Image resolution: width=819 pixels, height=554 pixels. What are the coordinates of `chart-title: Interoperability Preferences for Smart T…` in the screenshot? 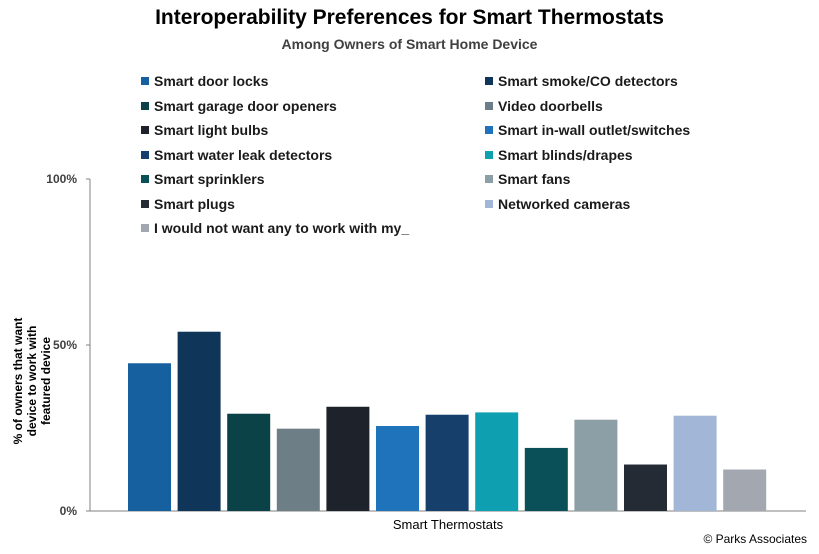 It's located at (409, 17).